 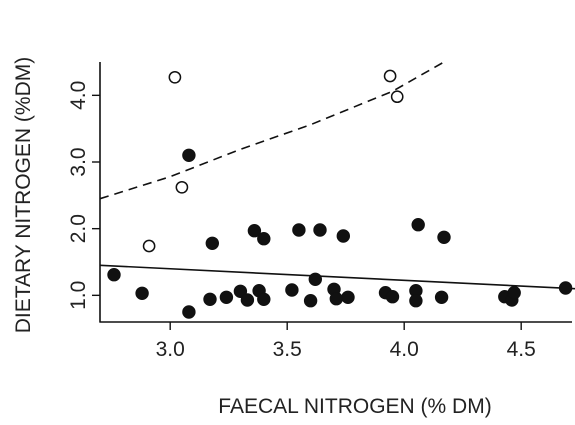 What do you see at coordinates (404, 349) in the screenshot?
I see `x-tick-label: 4.0` at bounding box center [404, 349].